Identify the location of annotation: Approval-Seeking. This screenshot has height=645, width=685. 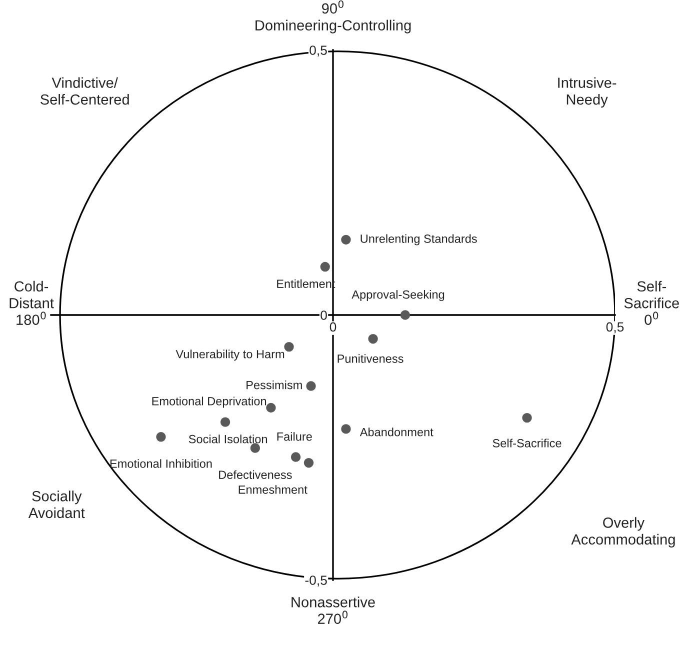
(398, 296).